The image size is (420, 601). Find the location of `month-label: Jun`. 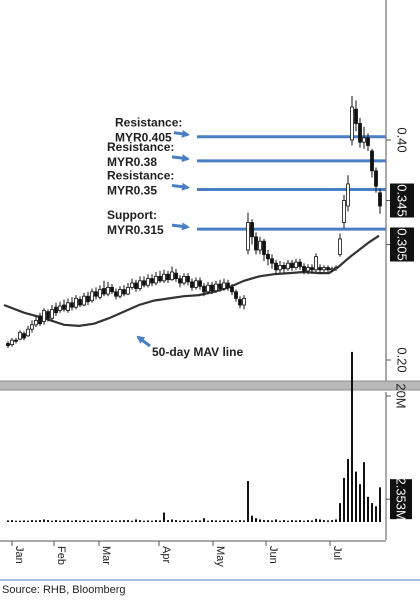

month-label: Jun is located at coordinates (273, 555).